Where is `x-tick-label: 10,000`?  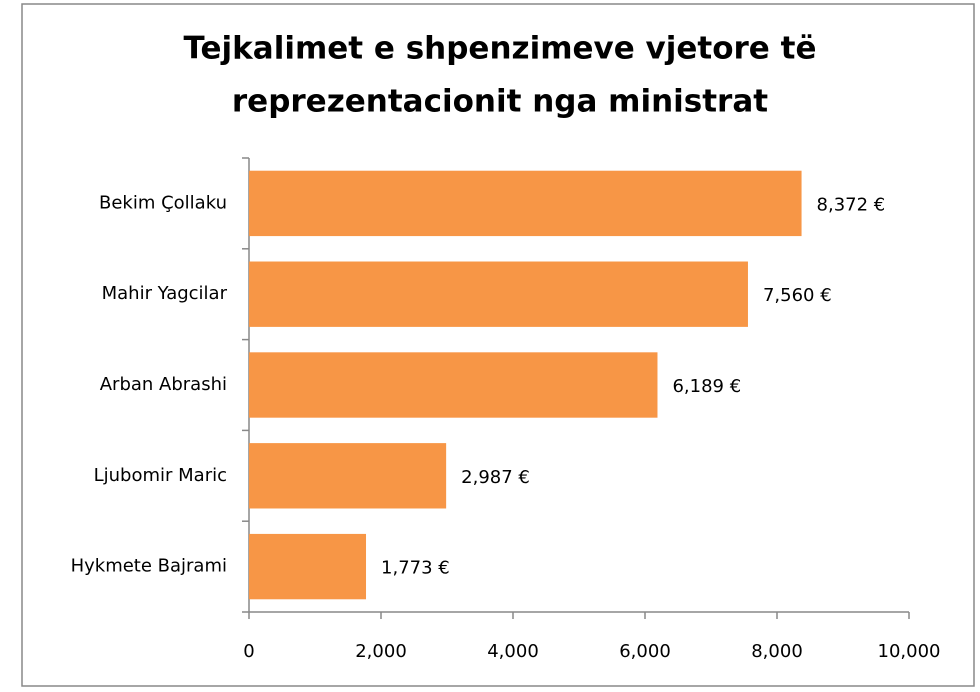
x-tick-label: 10,000 is located at coordinates (909, 651).